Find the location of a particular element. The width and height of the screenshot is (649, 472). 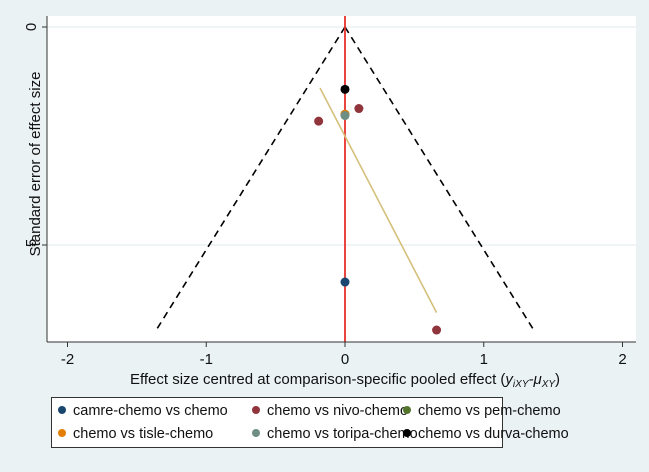

x-tick-label: 2 is located at coordinates (622, 359).